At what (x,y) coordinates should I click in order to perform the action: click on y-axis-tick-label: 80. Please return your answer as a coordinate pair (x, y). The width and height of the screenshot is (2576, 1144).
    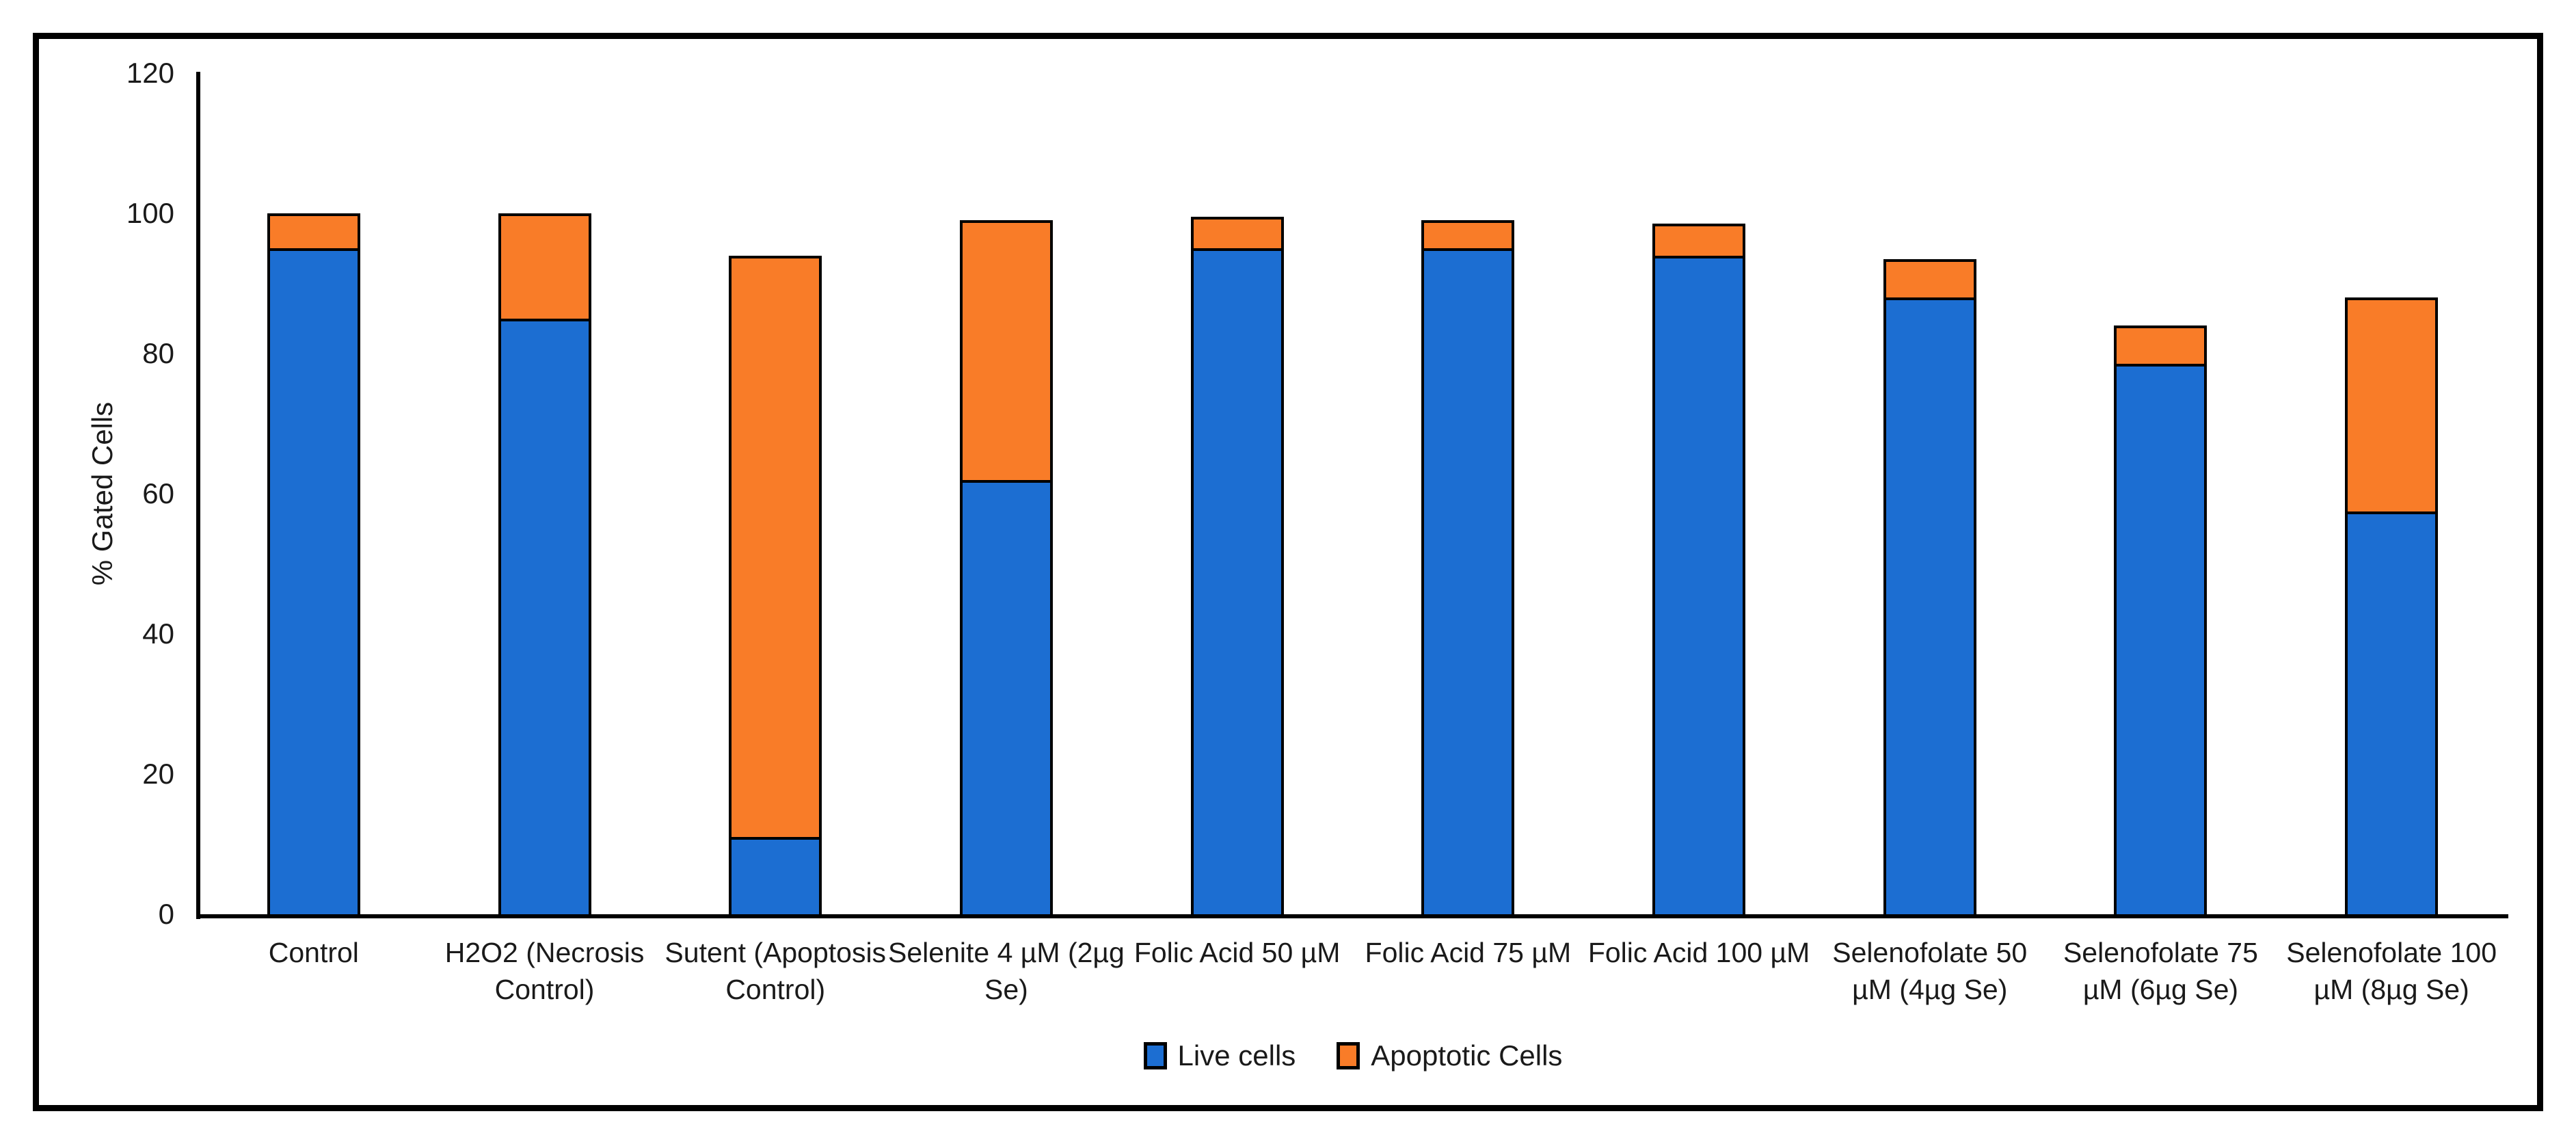
    Looking at the image, I should click on (158, 353).